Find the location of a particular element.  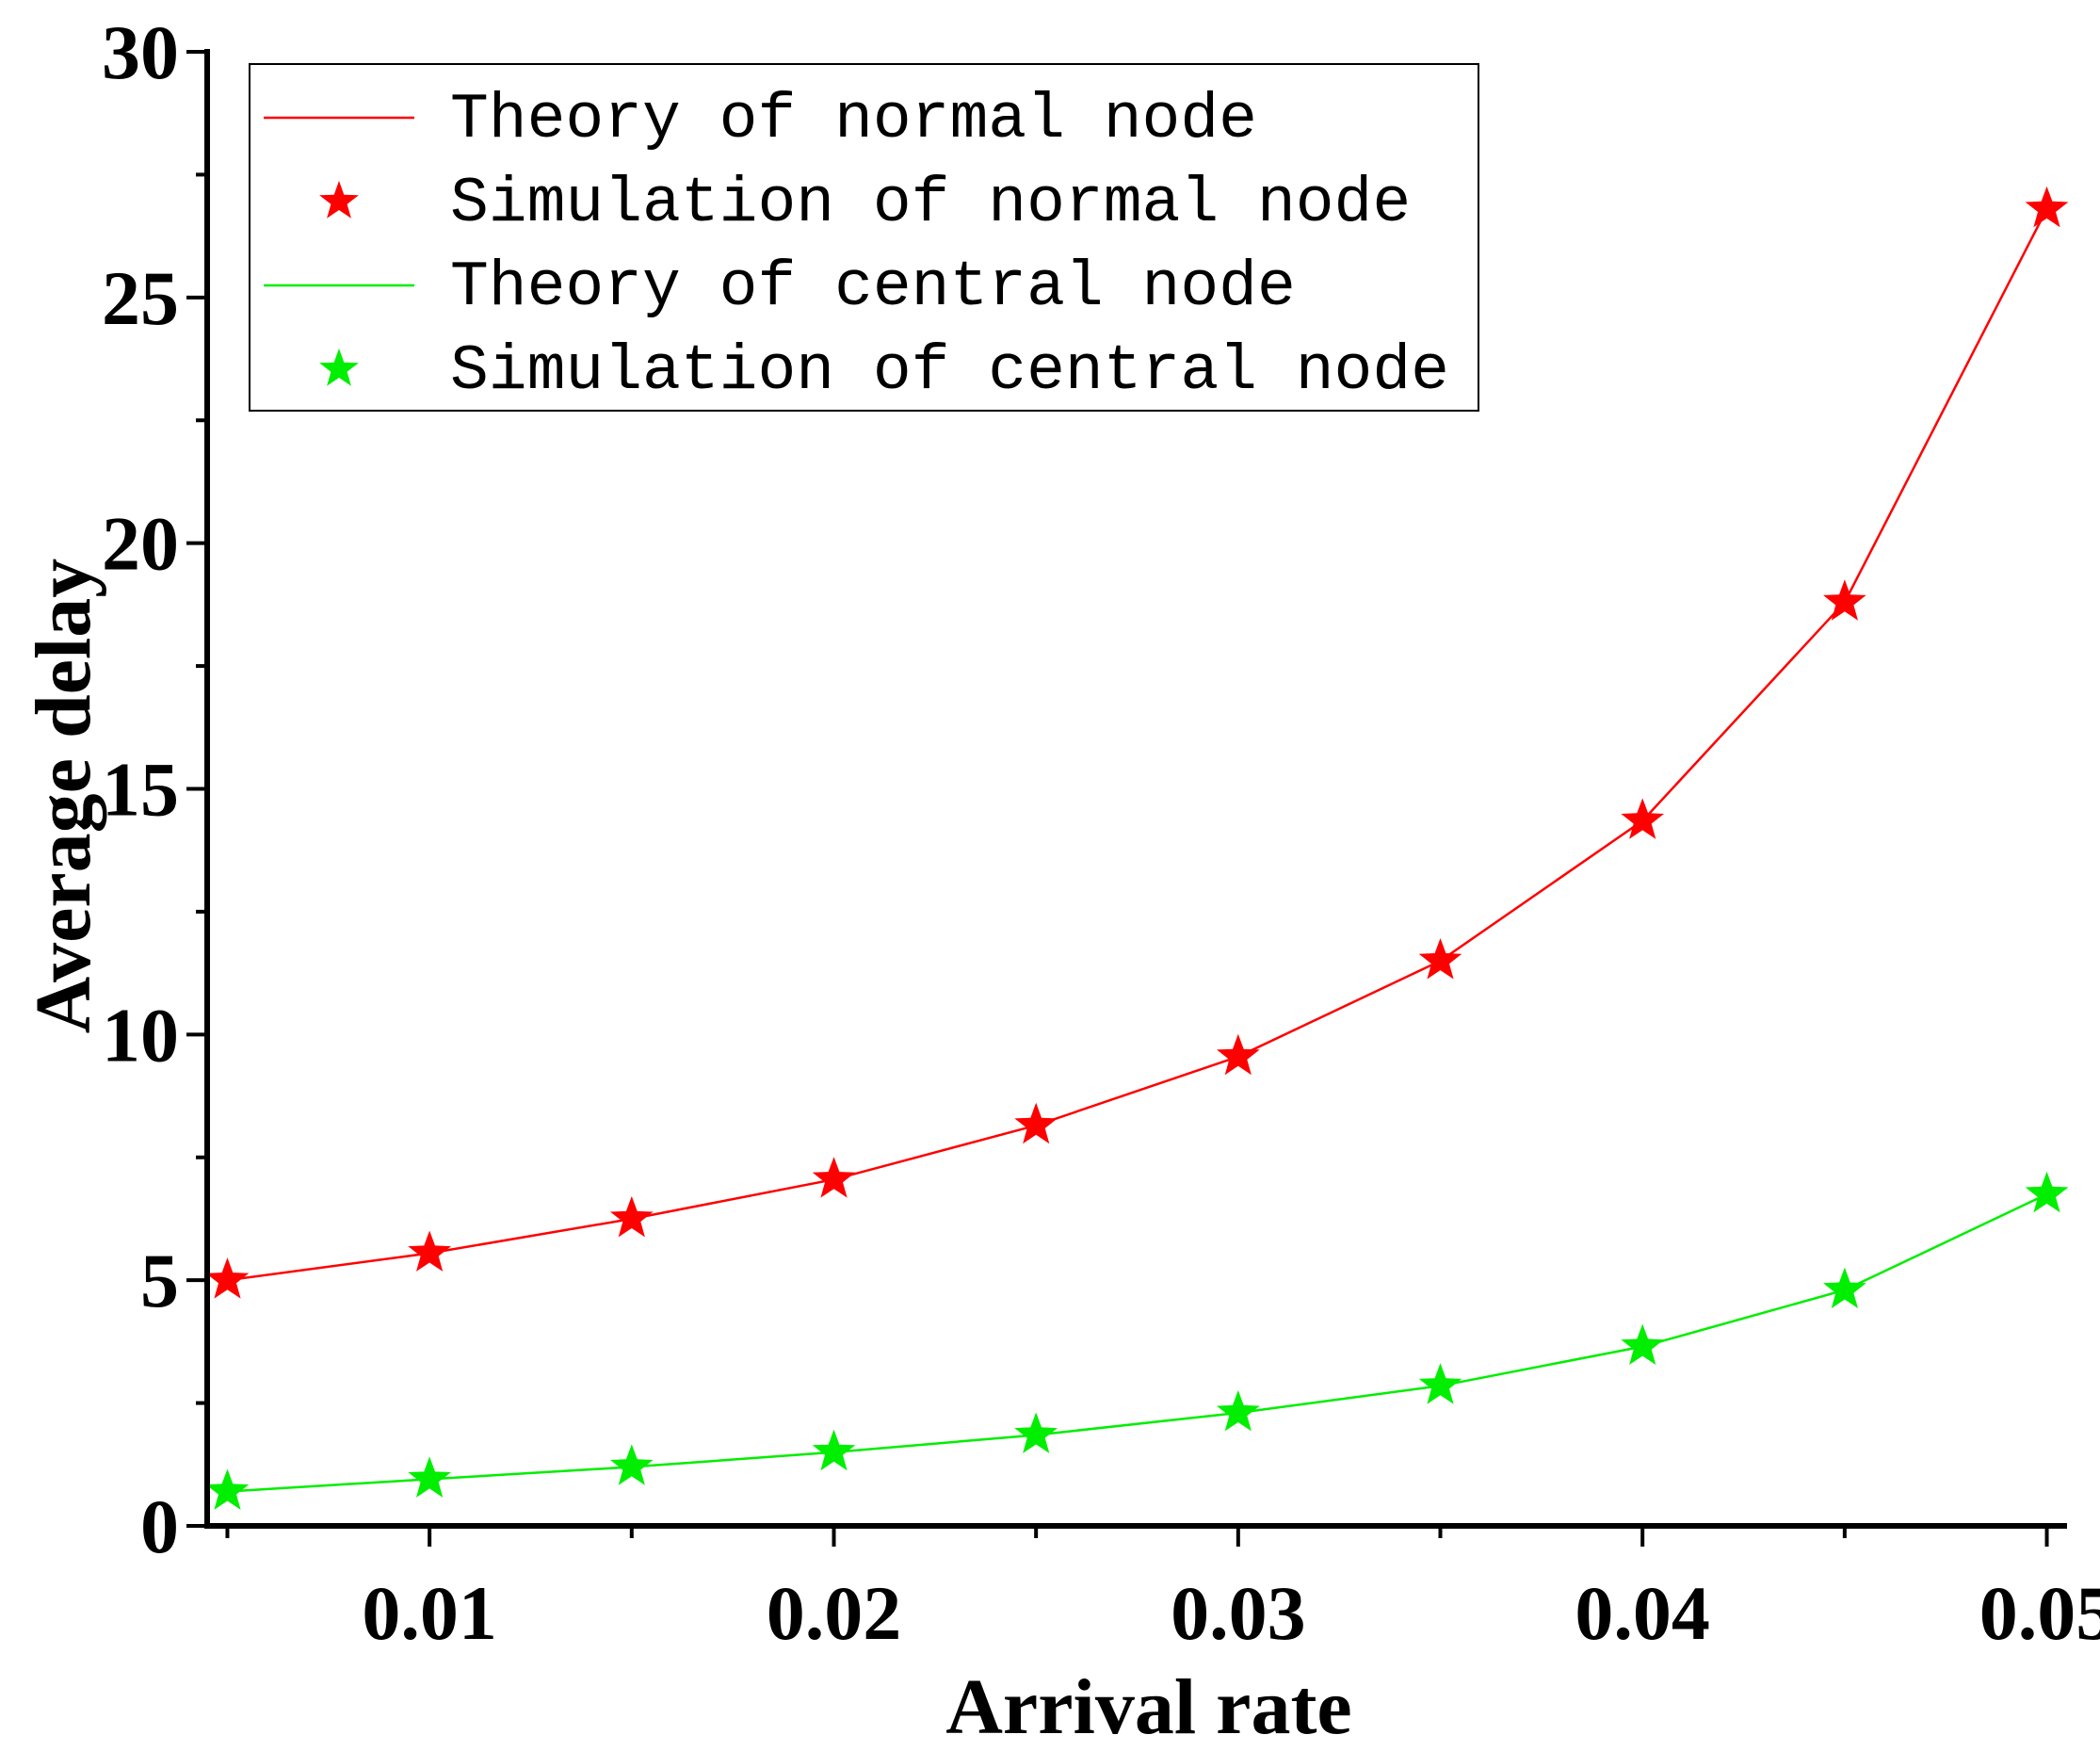

legend-label: Simulation of central node is located at coordinates (950, 371).